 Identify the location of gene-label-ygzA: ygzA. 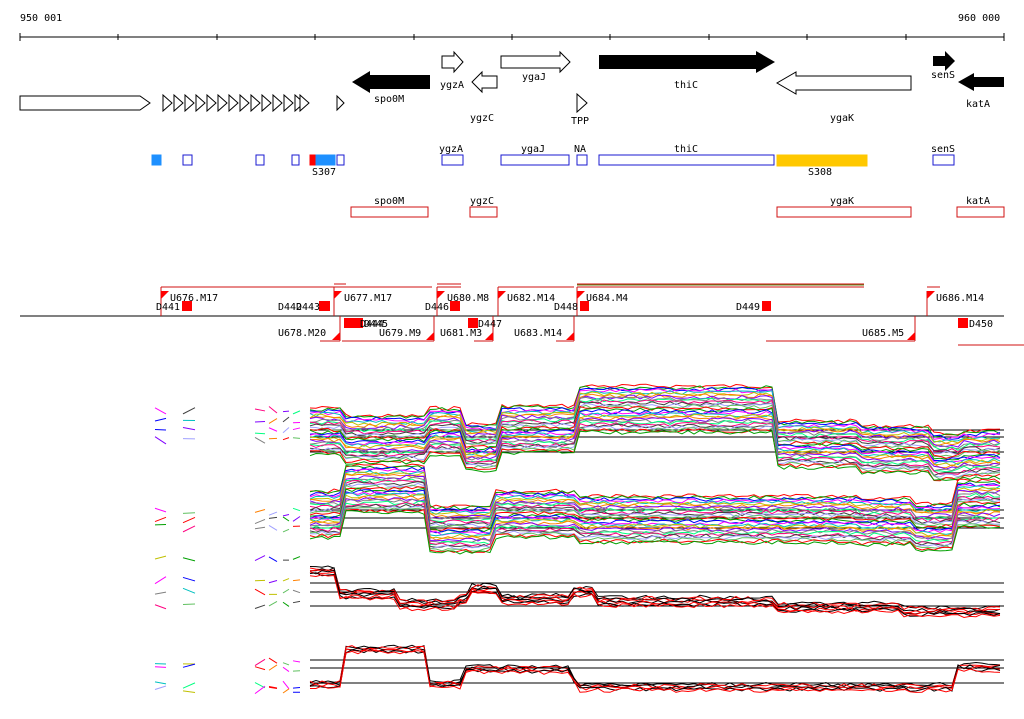
(452, 85).